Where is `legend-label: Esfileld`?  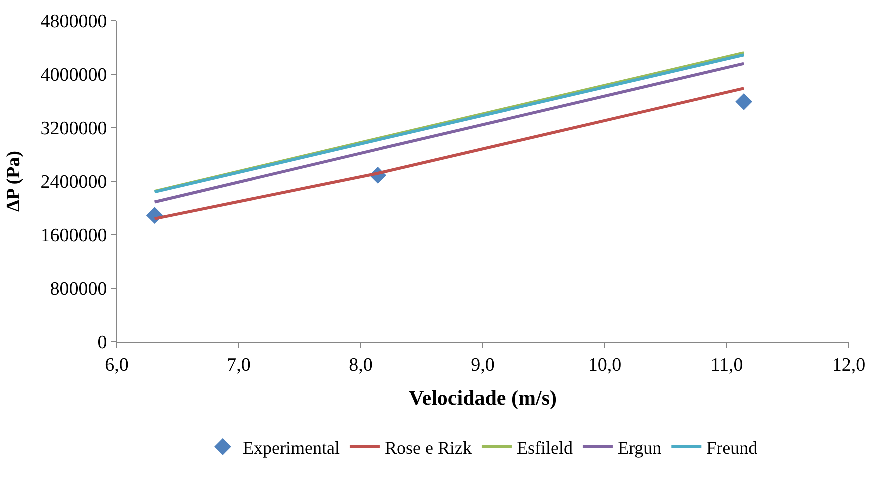 legend-label: Esfileld is located at coordinates (544, 448).